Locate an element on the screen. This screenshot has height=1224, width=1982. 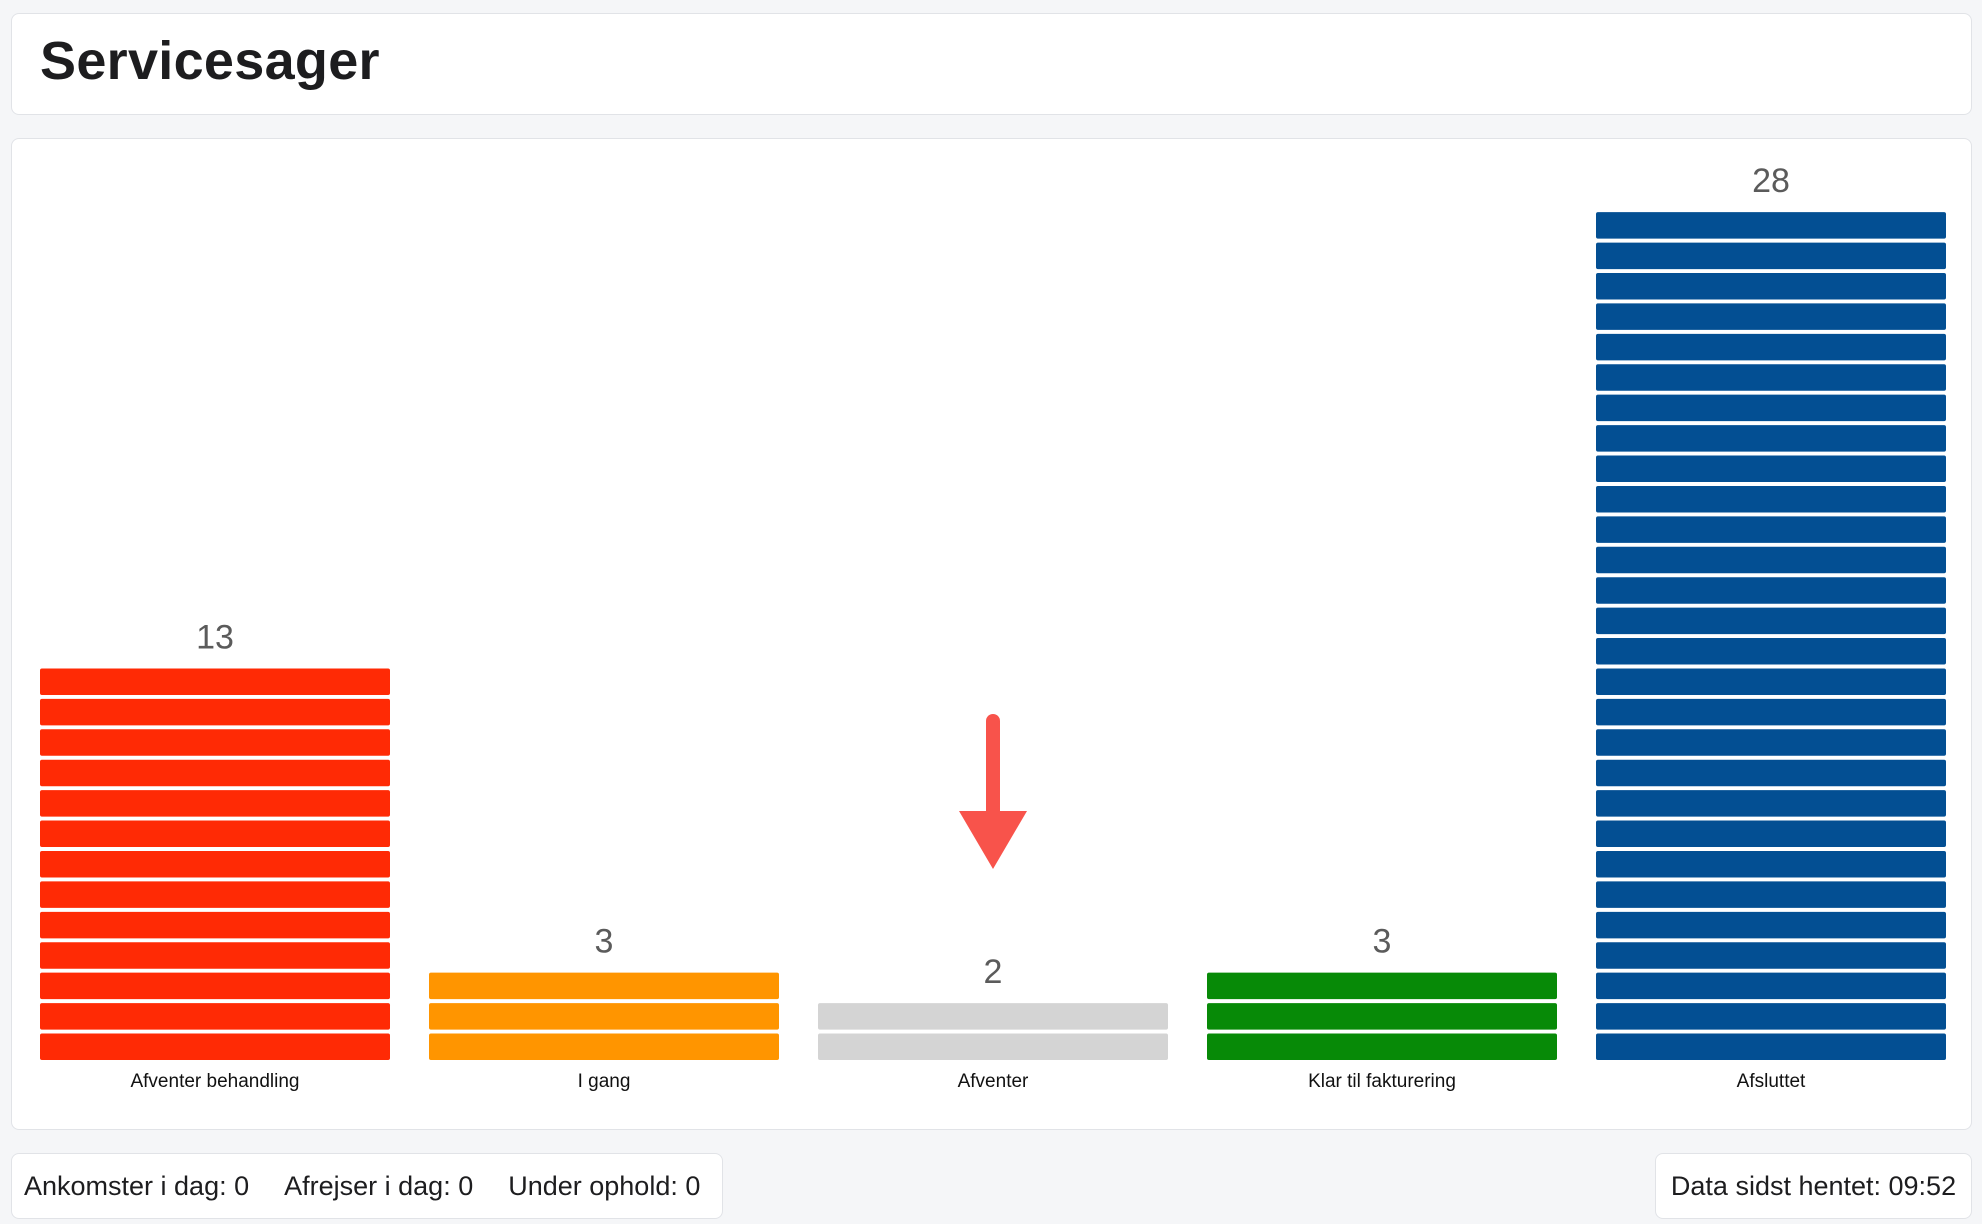
arrivals-stat: Ankomster i dag: 0 is located at coordinates (137, 1185).